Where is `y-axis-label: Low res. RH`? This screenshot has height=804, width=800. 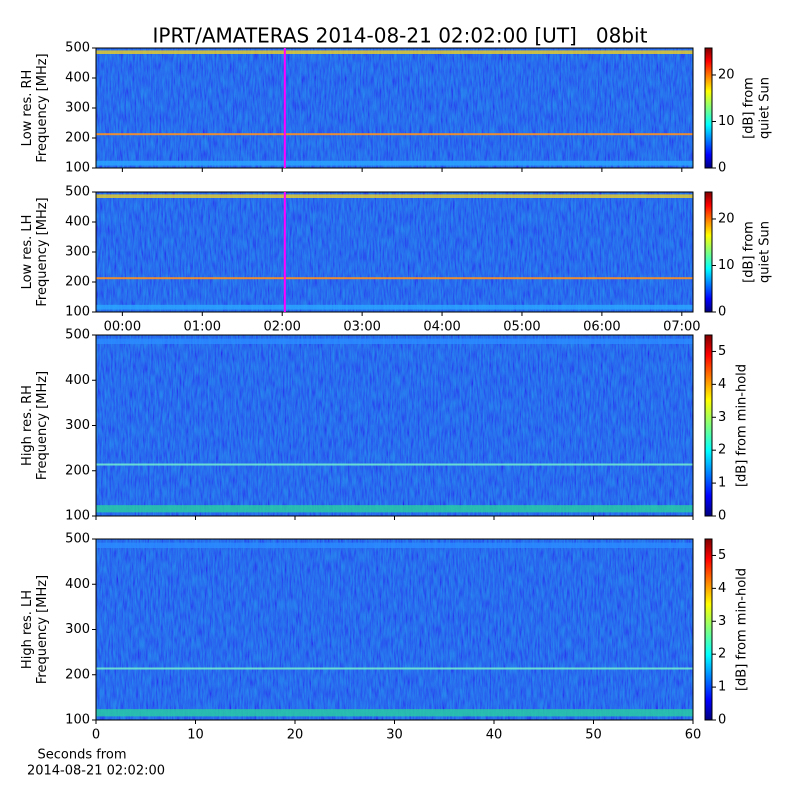
y-axis-label: Low res. RH is located at coordinates (27, 108).